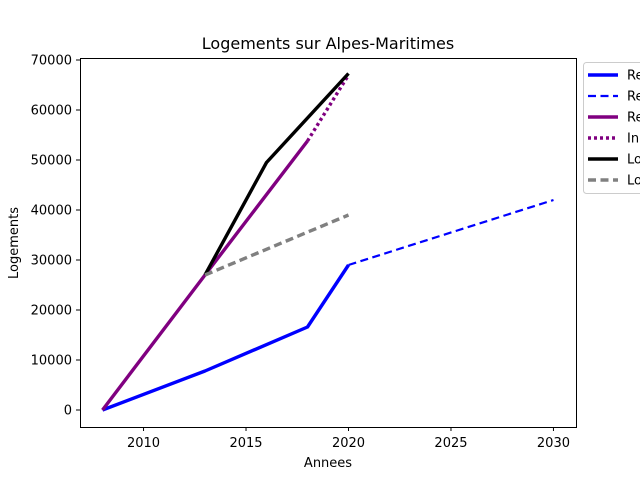  Describe the element at coordinates (51, 161) in the screenshot. I see `y-tick-label: 50000` at that location.